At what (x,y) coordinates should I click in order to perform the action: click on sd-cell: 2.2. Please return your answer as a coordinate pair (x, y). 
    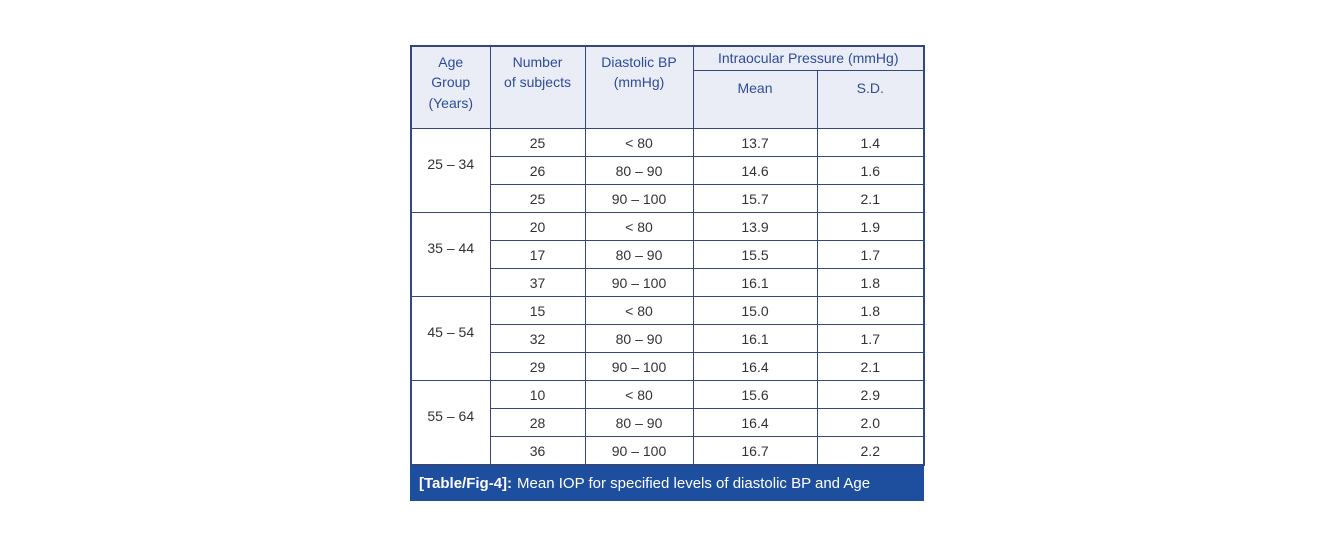
    Looking at the image, I should click on (870, 451).